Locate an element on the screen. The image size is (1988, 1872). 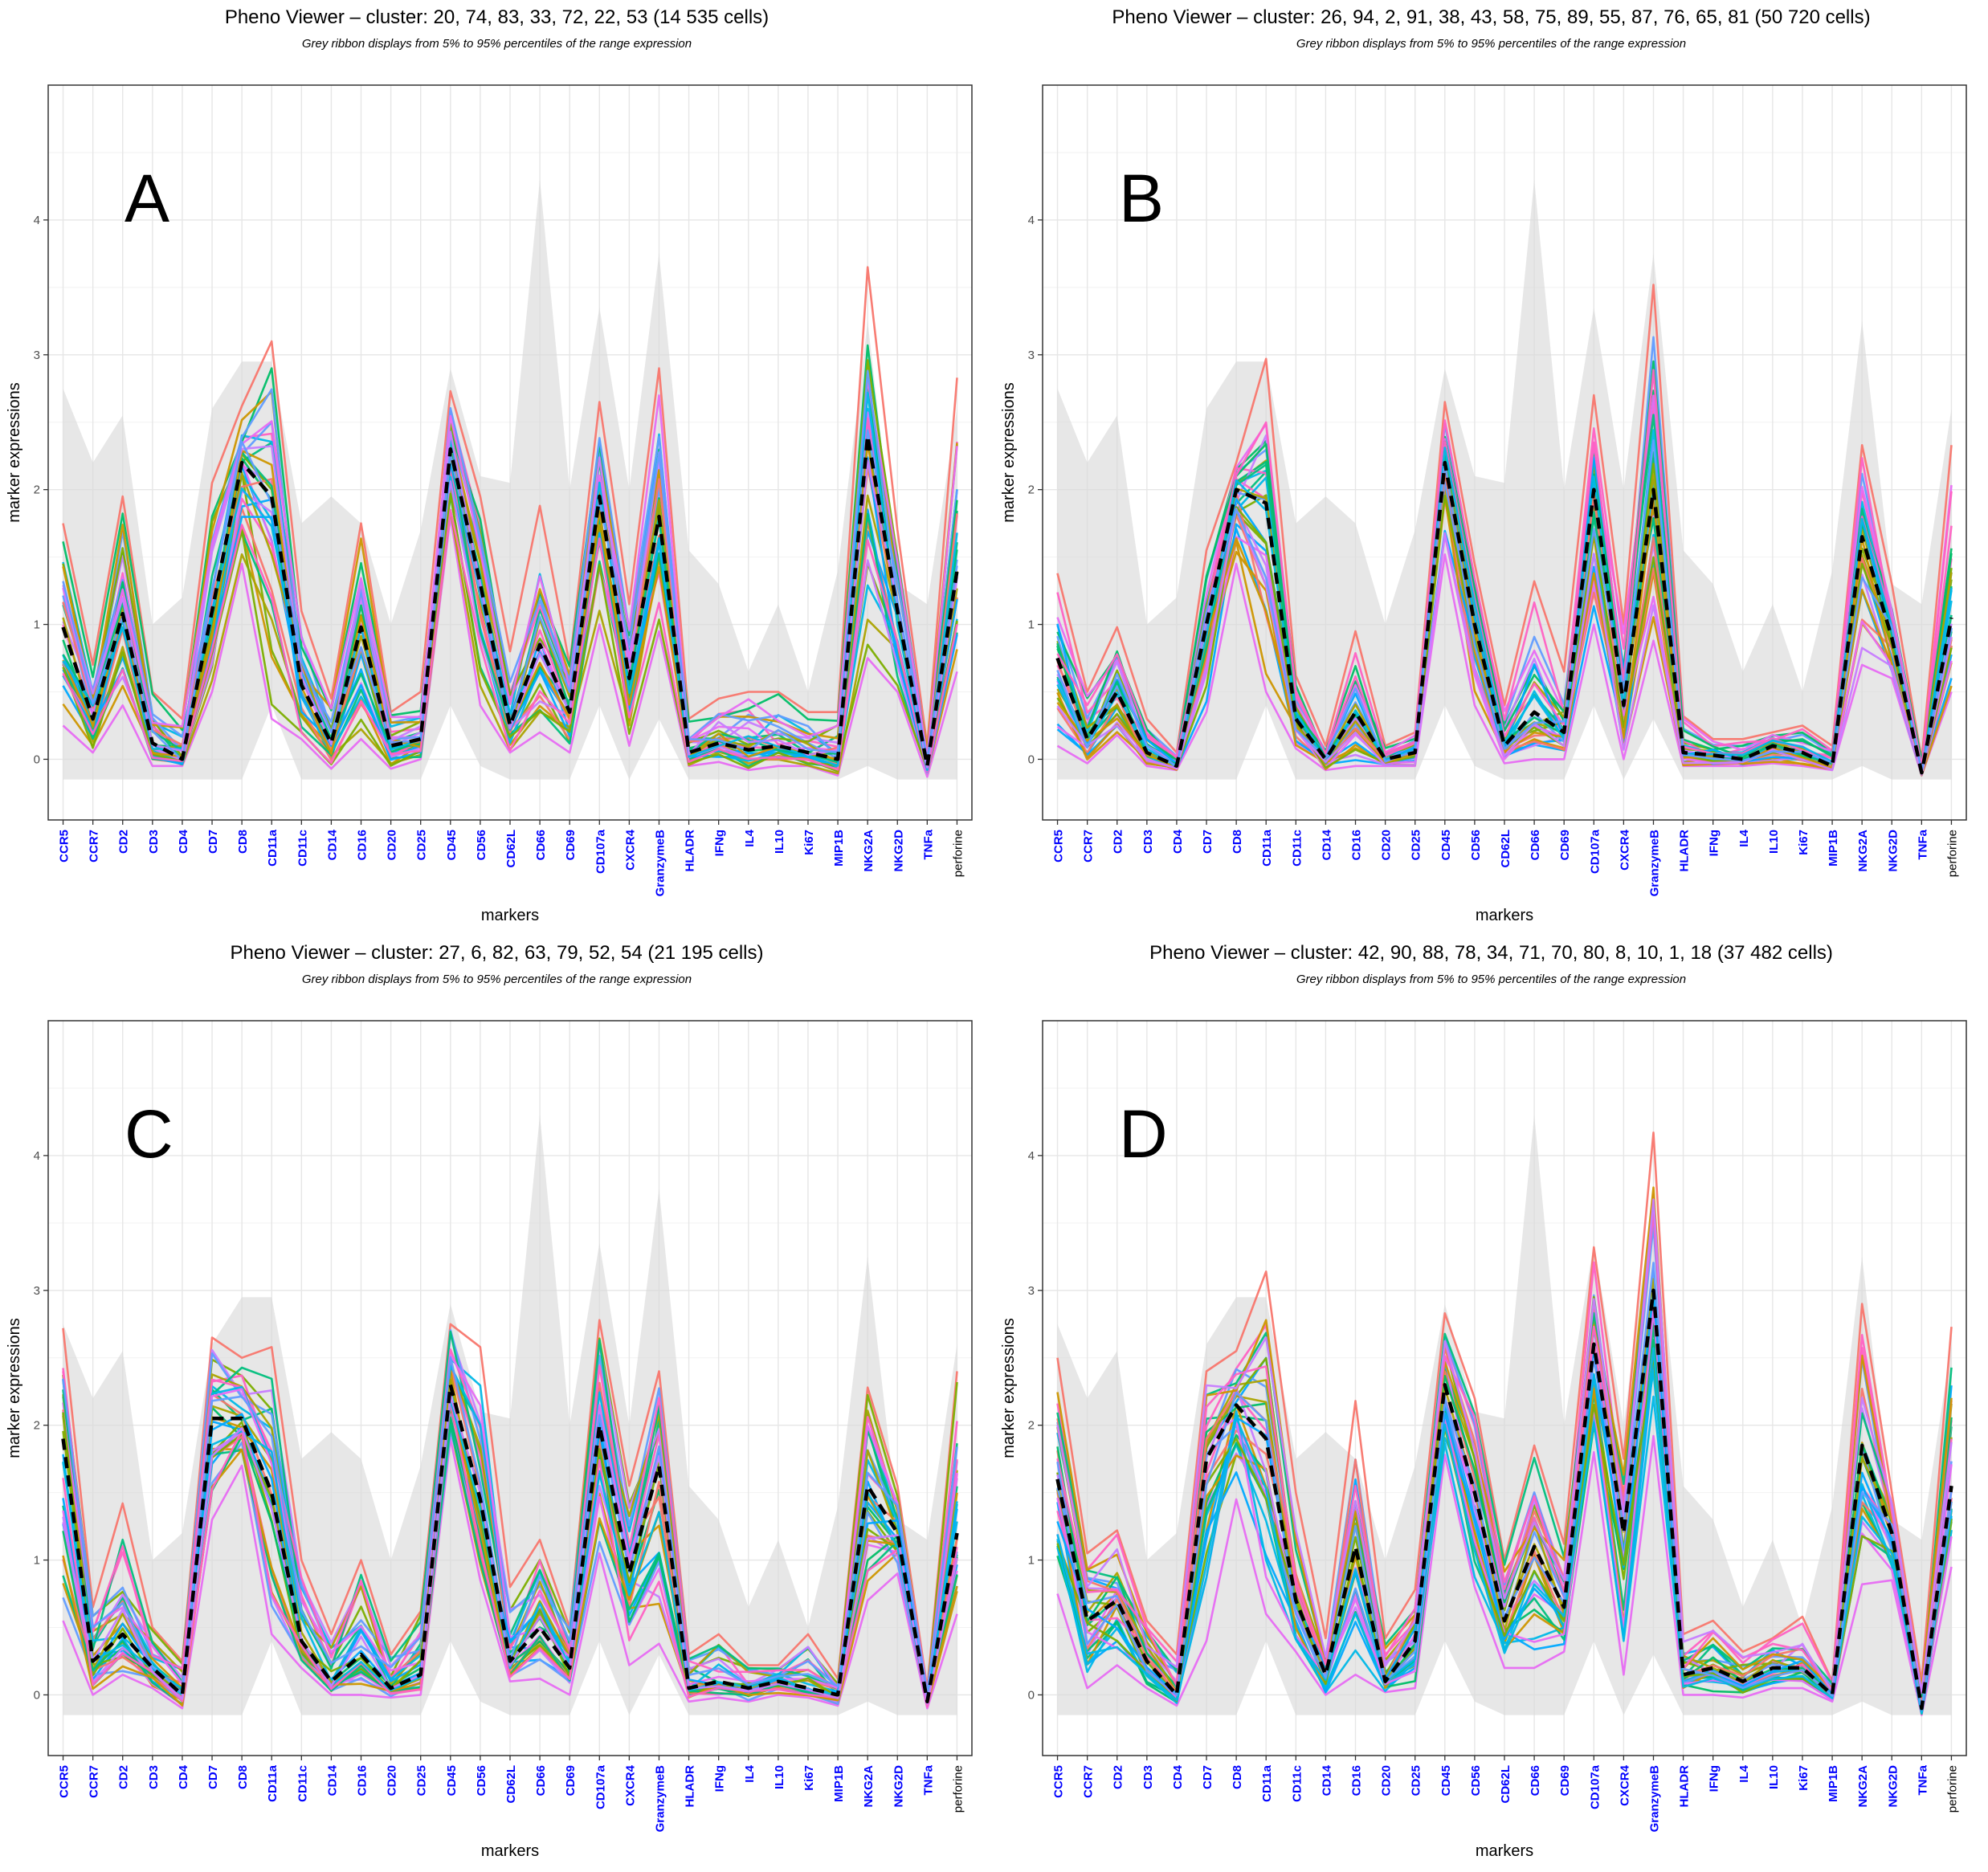
x-tick-label: CD25 is located at coordinates (1416, 845).